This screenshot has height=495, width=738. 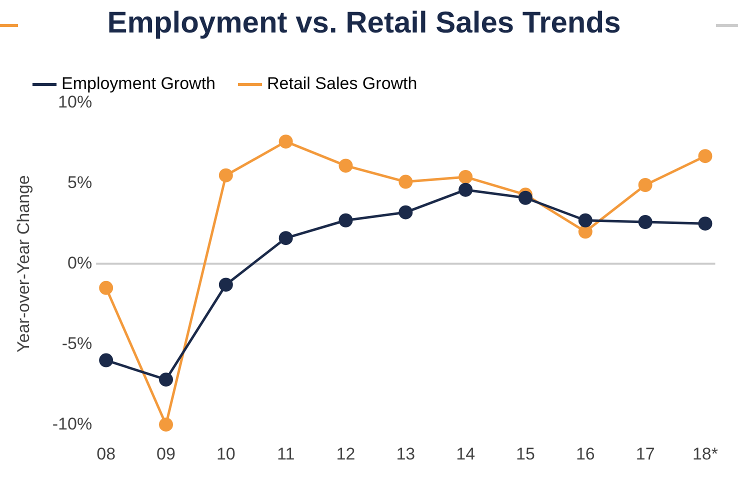 What do you see at coordinates (645, 454) in the screenshot?
I see `x-tick-label: 17` at bounding box center [645, 454].